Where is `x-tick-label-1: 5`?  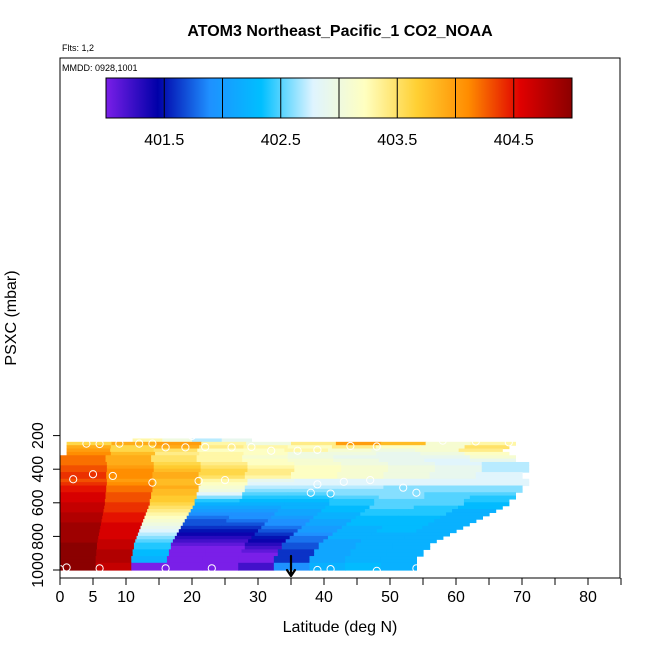
x-tick-label-1: 5 is located at coordinates (93, 597).